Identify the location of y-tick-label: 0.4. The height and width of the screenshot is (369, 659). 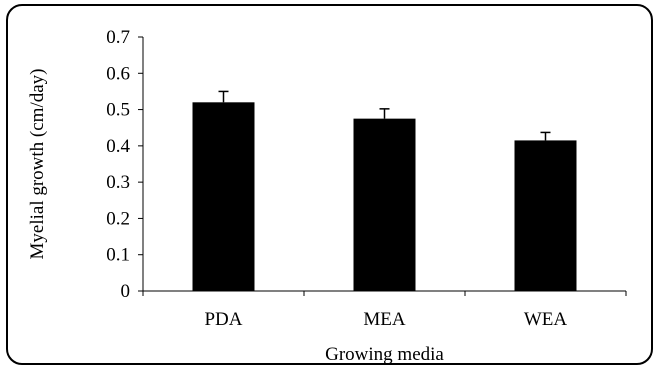
(118, 146).